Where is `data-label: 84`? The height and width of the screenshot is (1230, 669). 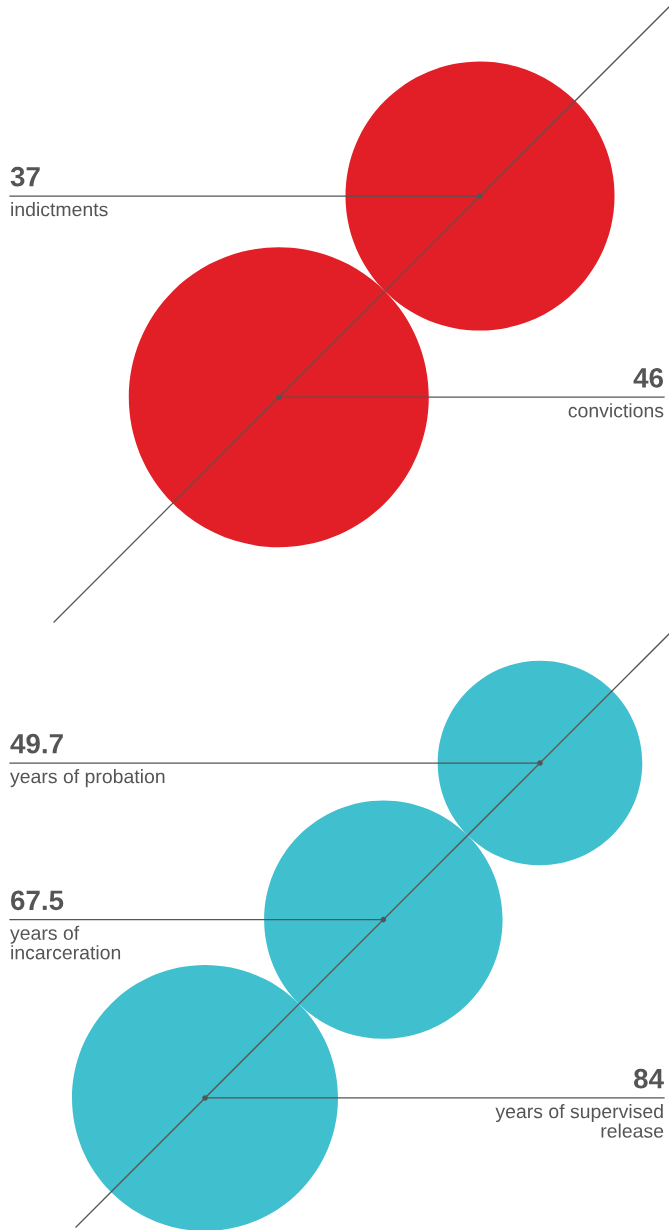
data-label: 84 is located at coordinates (648, 1078).